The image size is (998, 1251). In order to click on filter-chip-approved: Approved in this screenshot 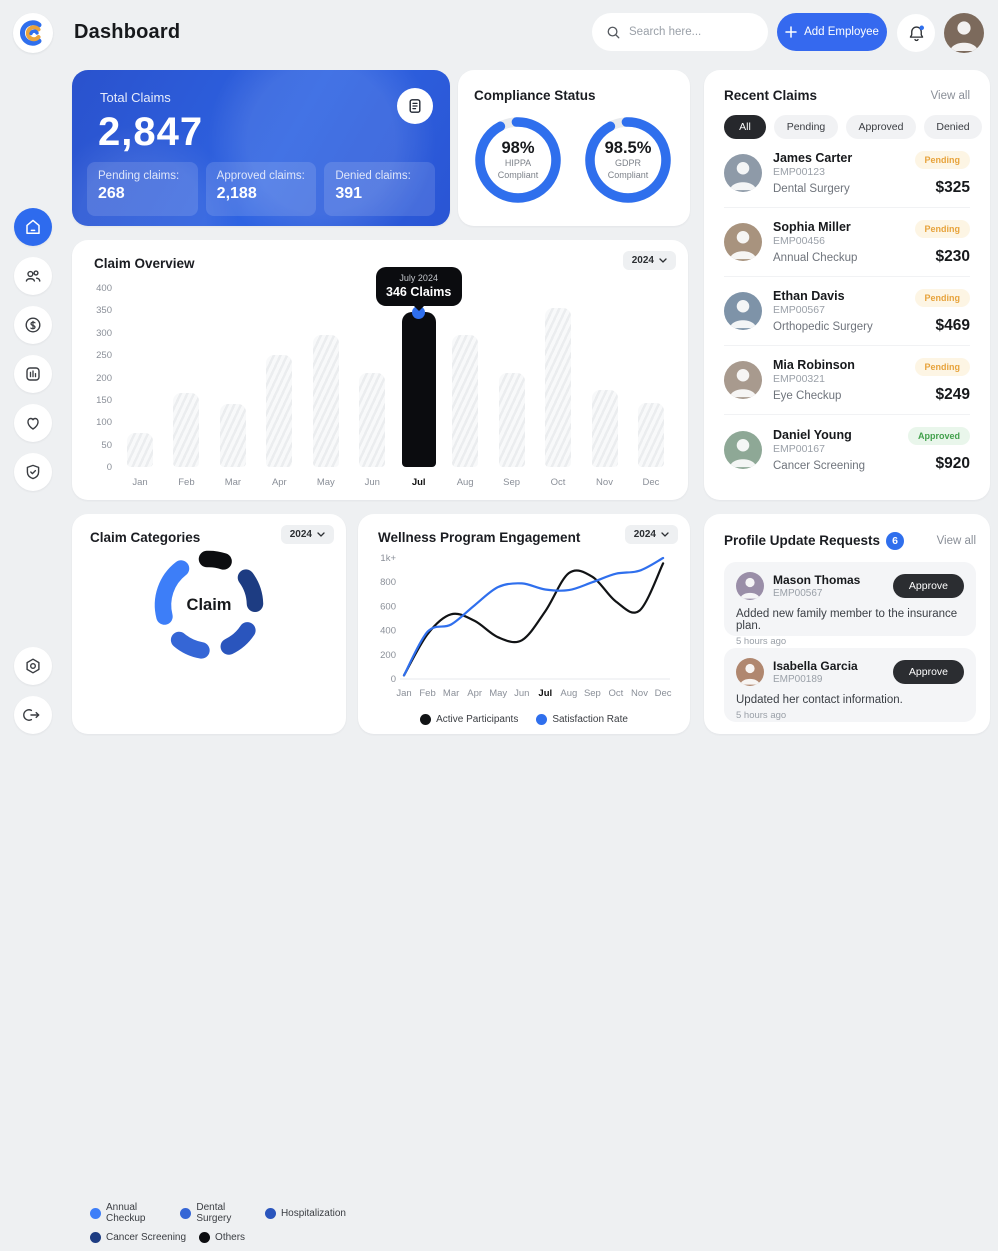, I will do `click(881, 127)`.